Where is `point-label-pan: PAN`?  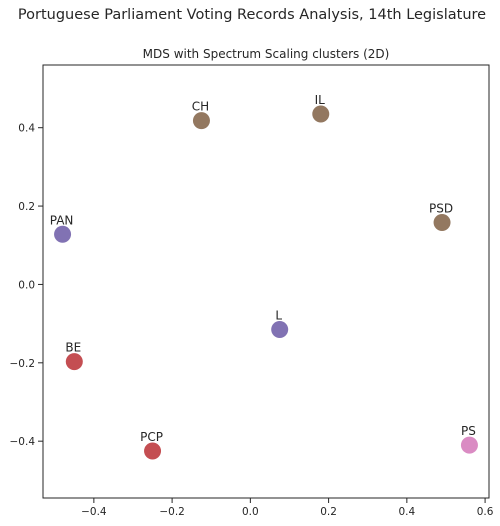
point-label-pan: PAN is located at coordinates (62, 220).